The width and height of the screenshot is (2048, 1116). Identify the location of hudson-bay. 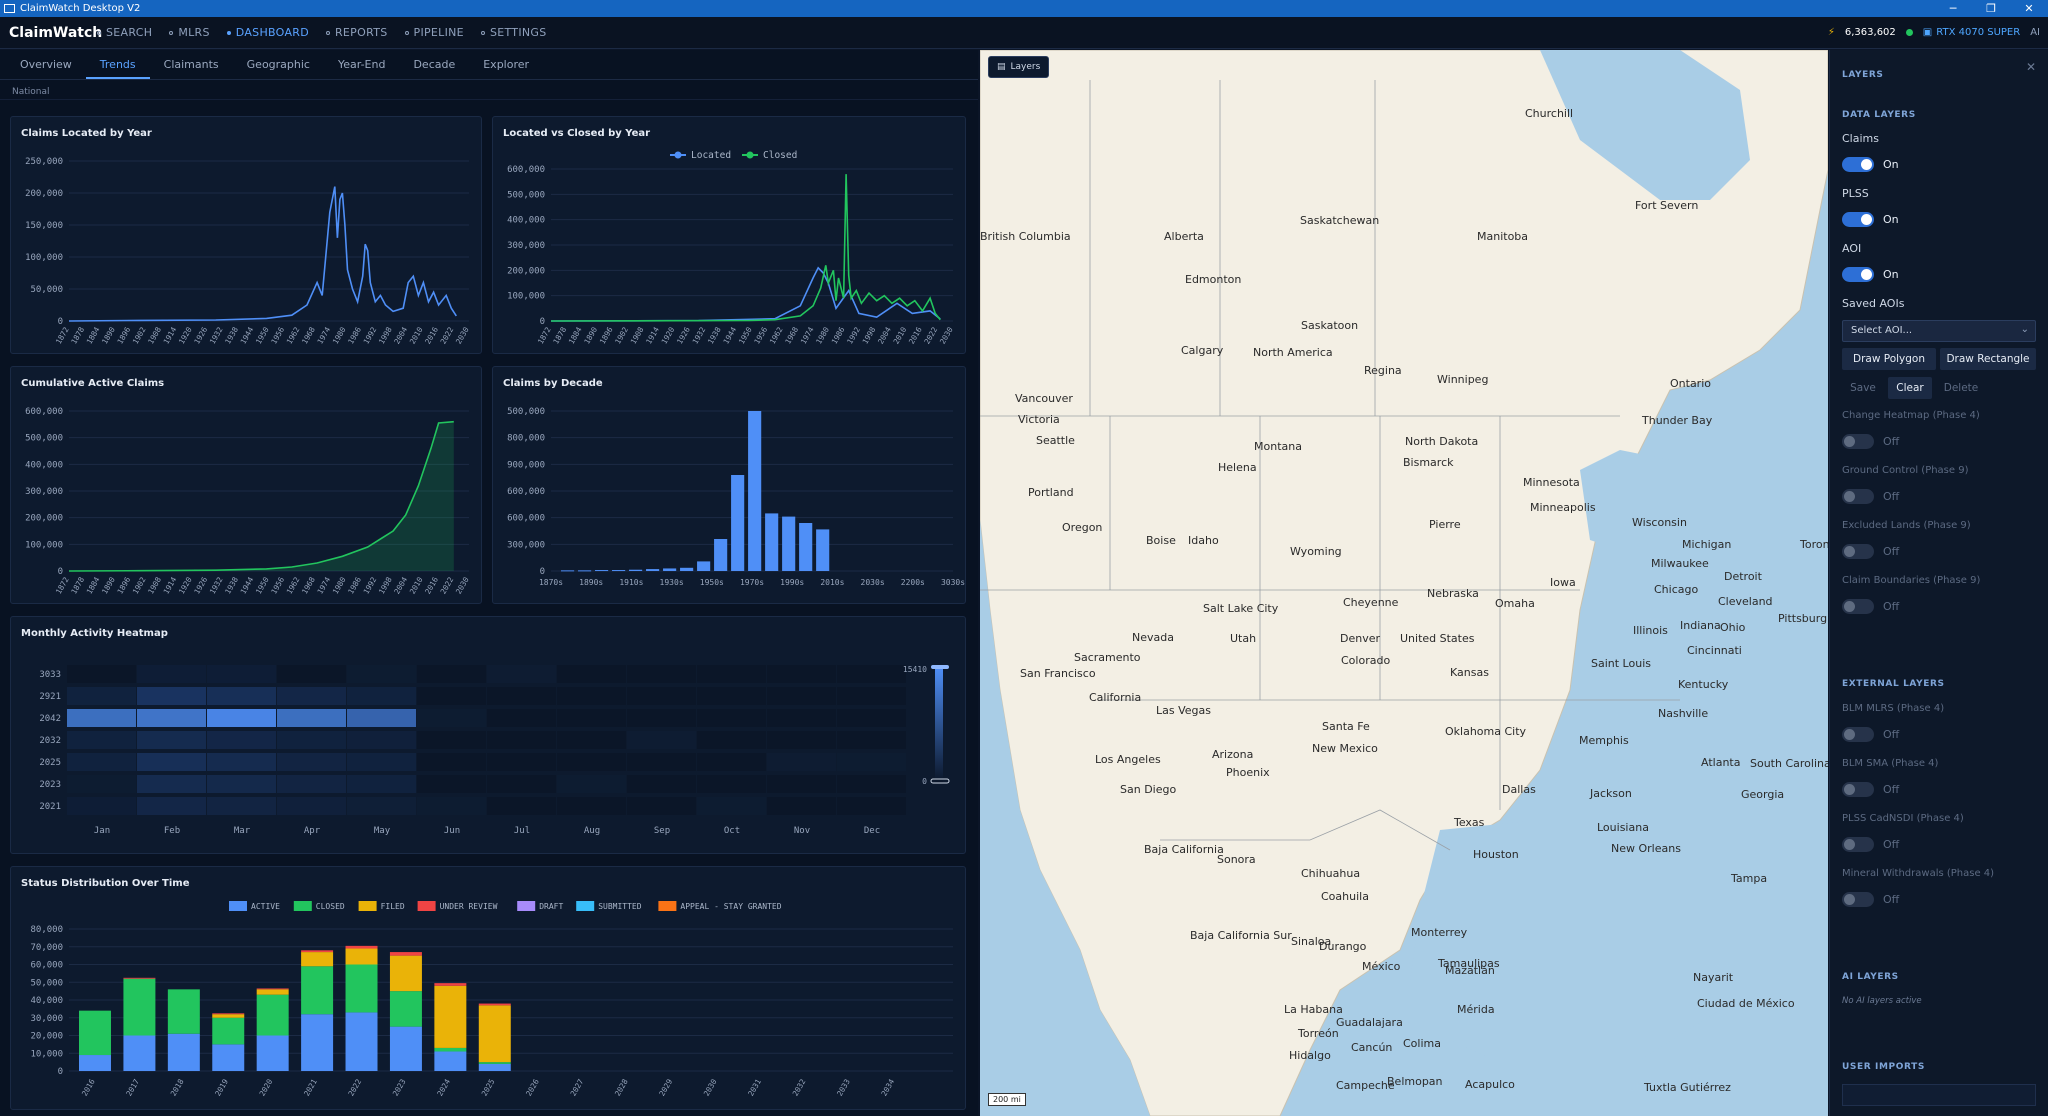
(1645, 125).